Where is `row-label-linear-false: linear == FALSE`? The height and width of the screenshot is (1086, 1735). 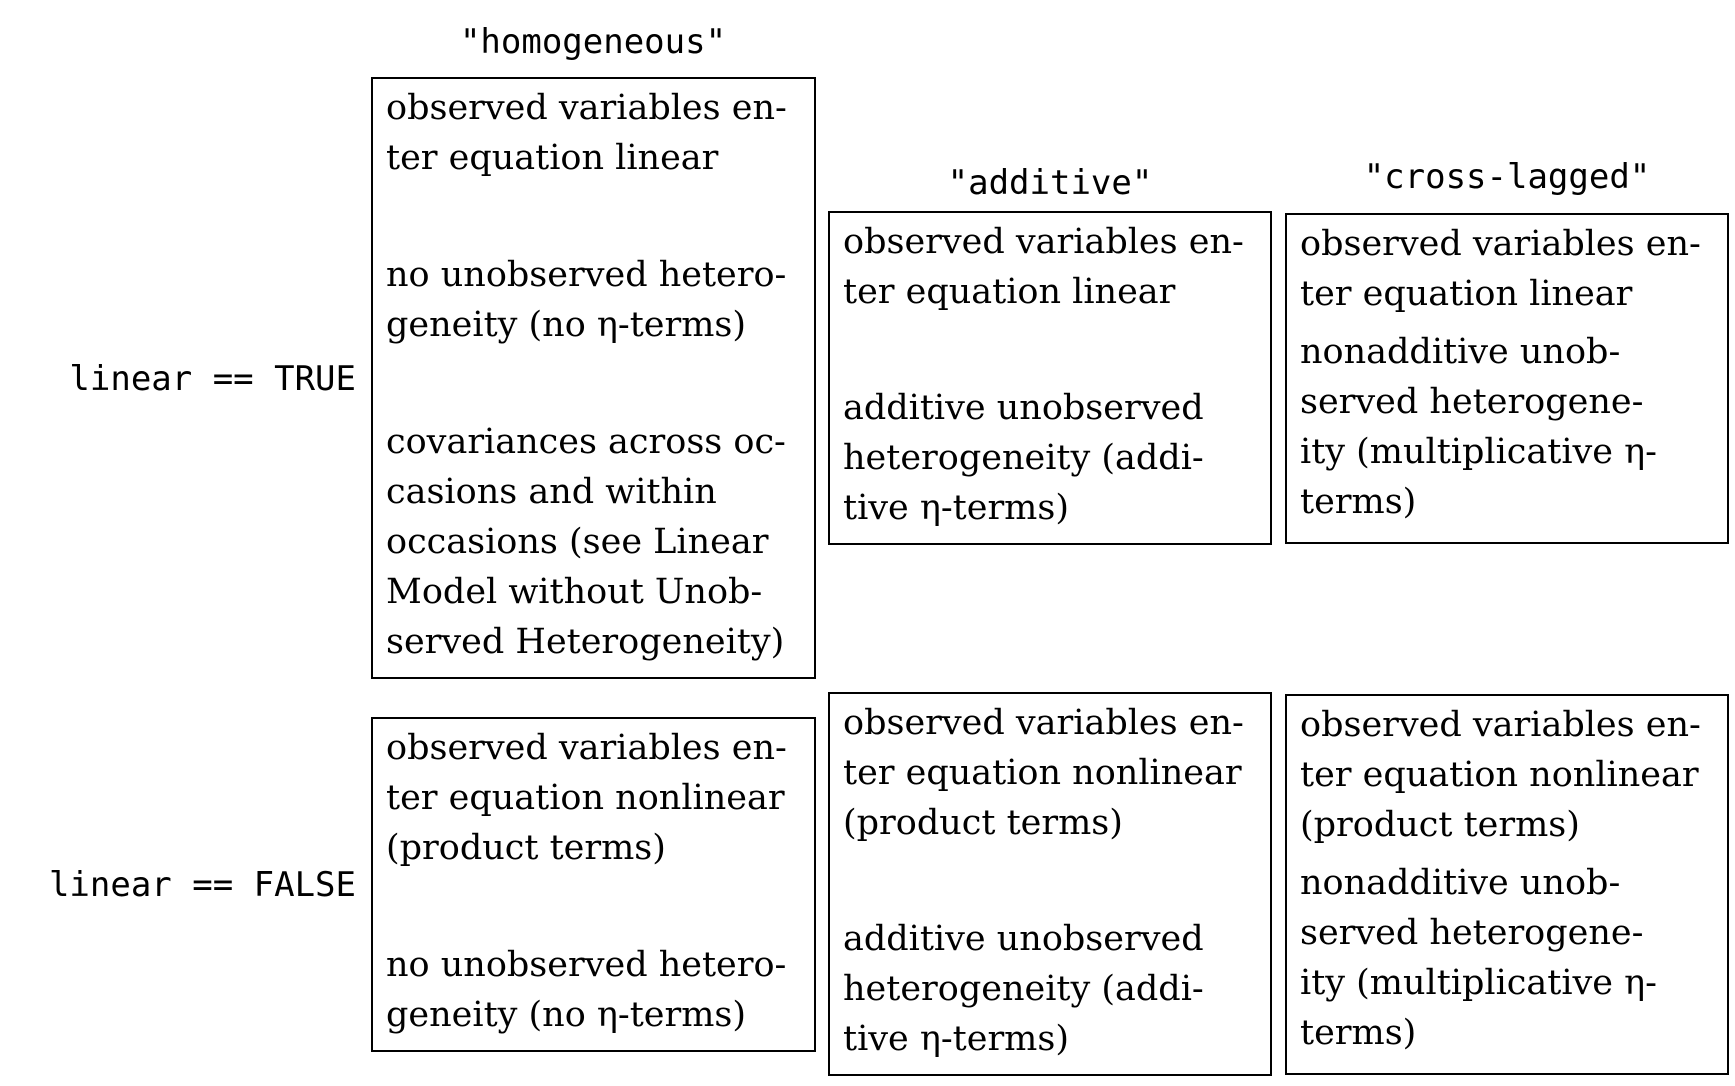
row-label-linear-false: linear == FALSE is located at coordinates (202, 885).